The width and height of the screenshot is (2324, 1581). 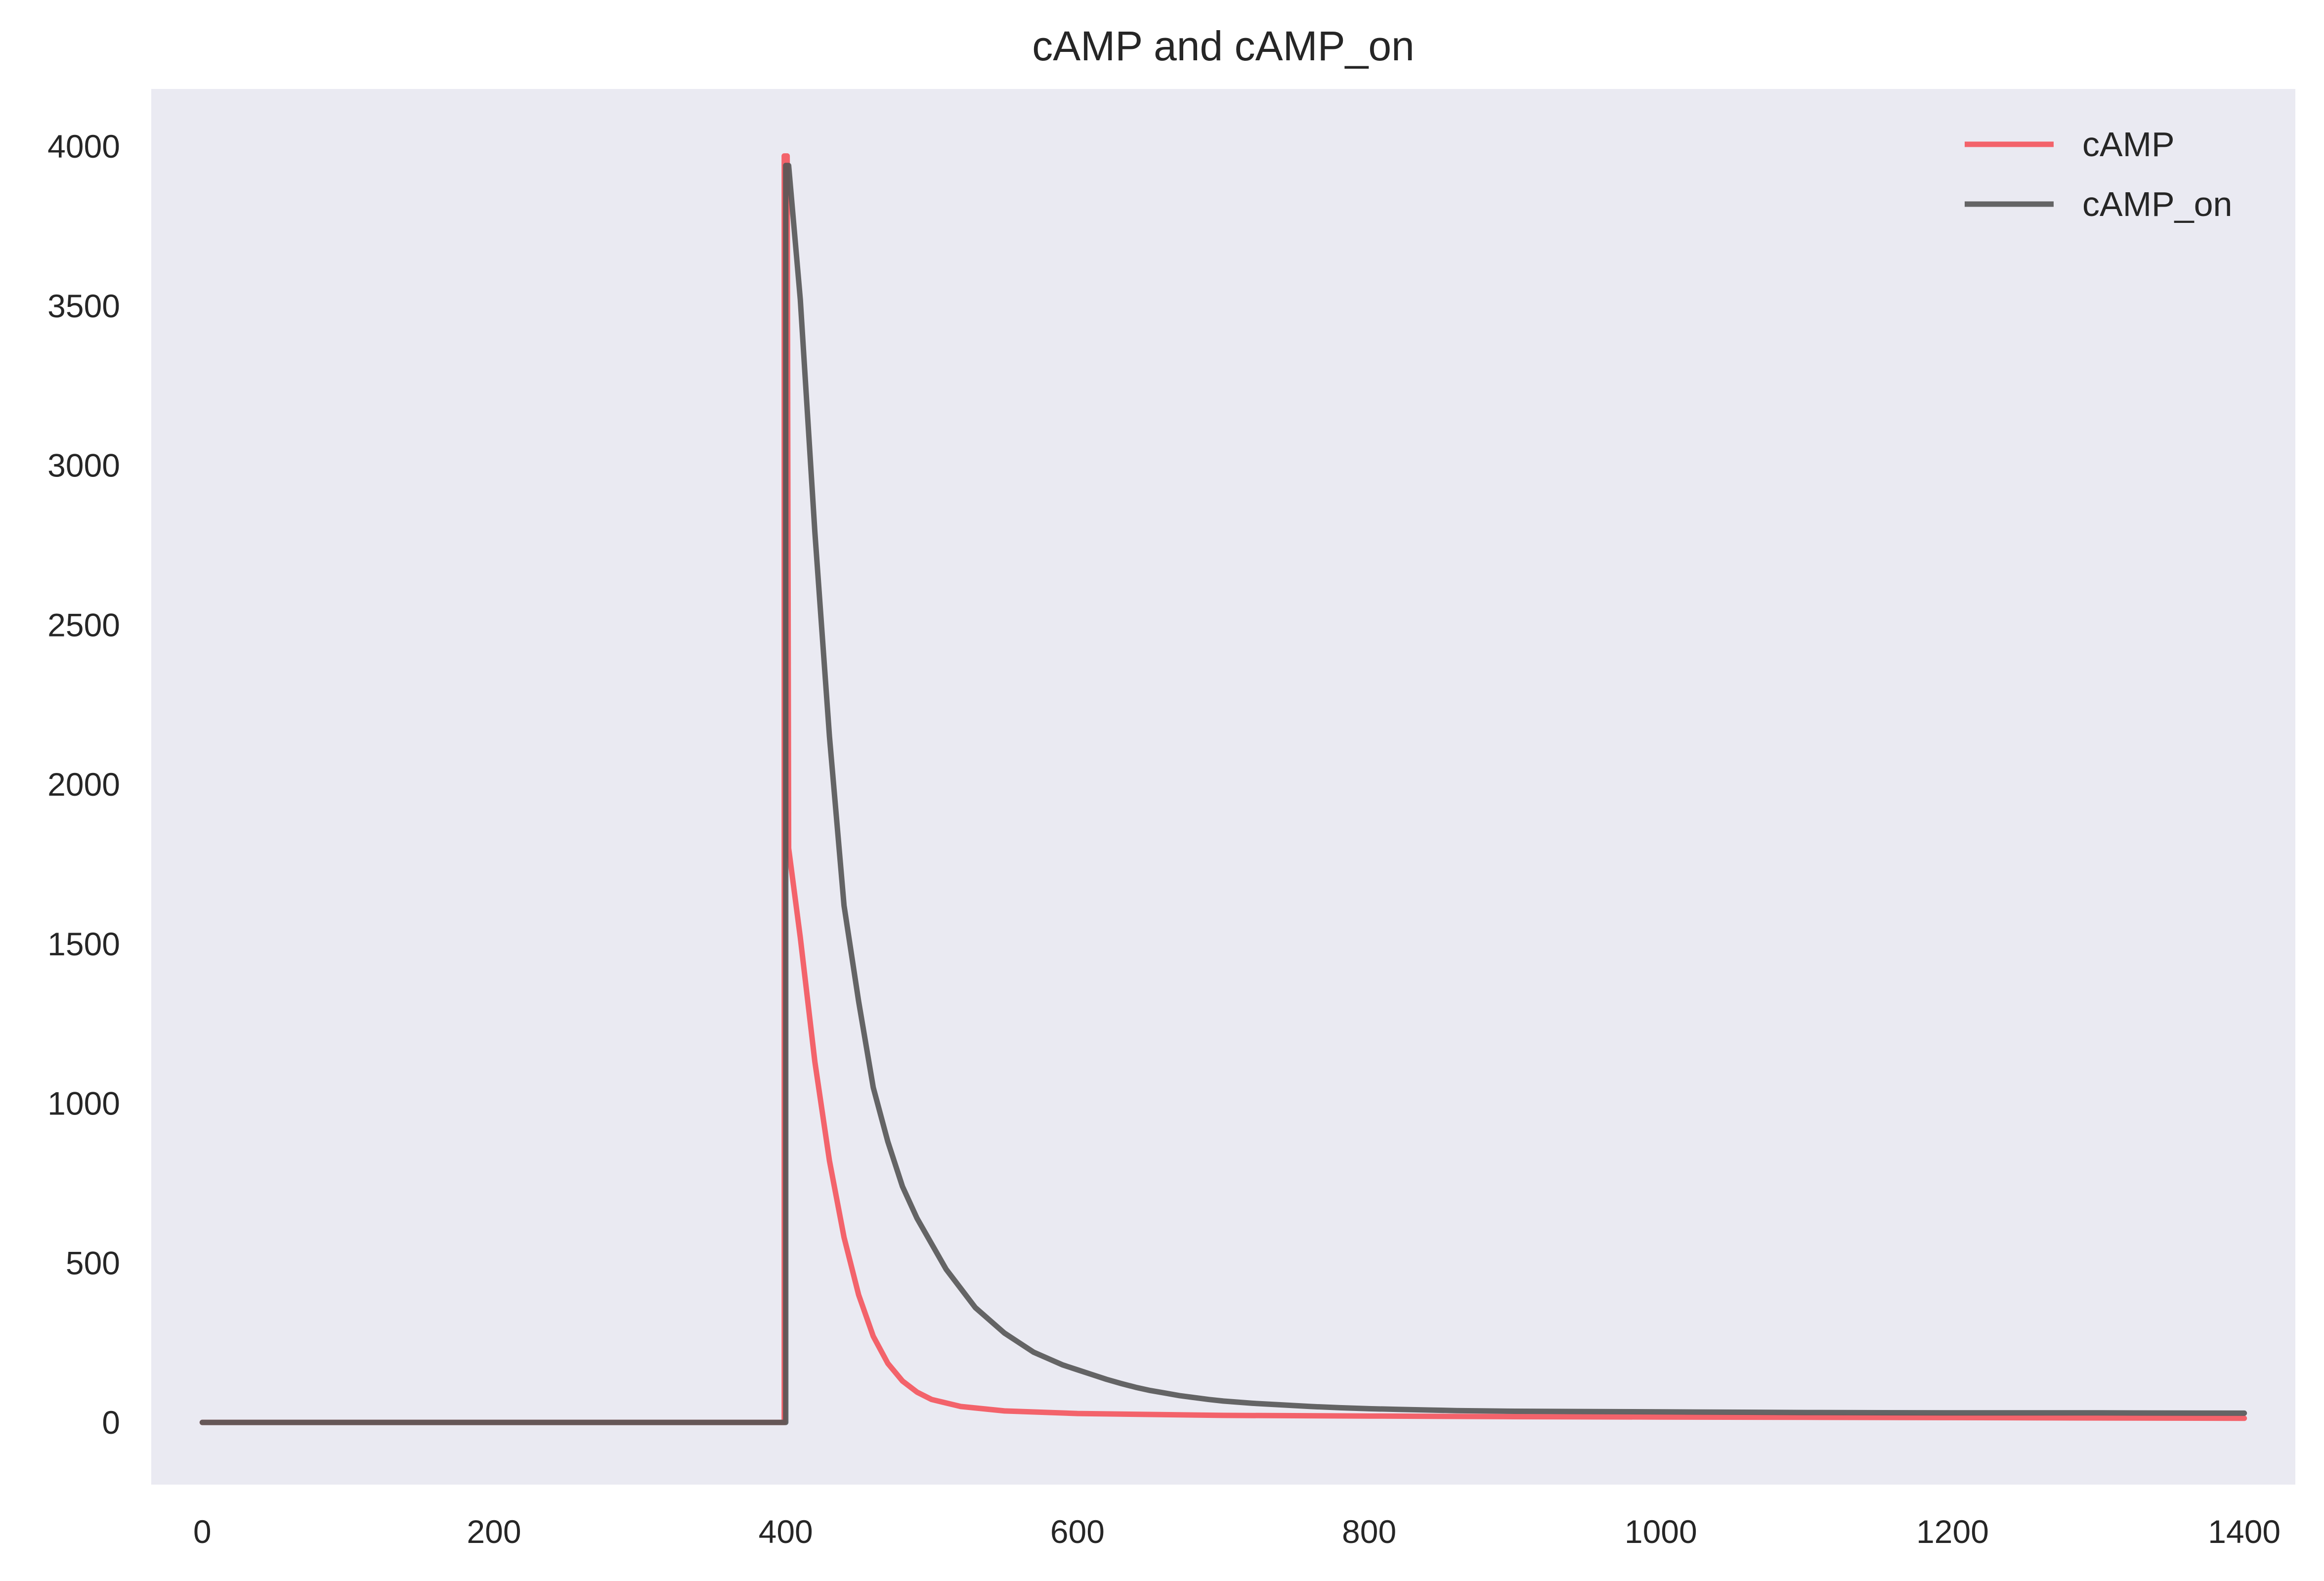 I want to click on x-tick-label: 400, so click(x=786, y=1531).